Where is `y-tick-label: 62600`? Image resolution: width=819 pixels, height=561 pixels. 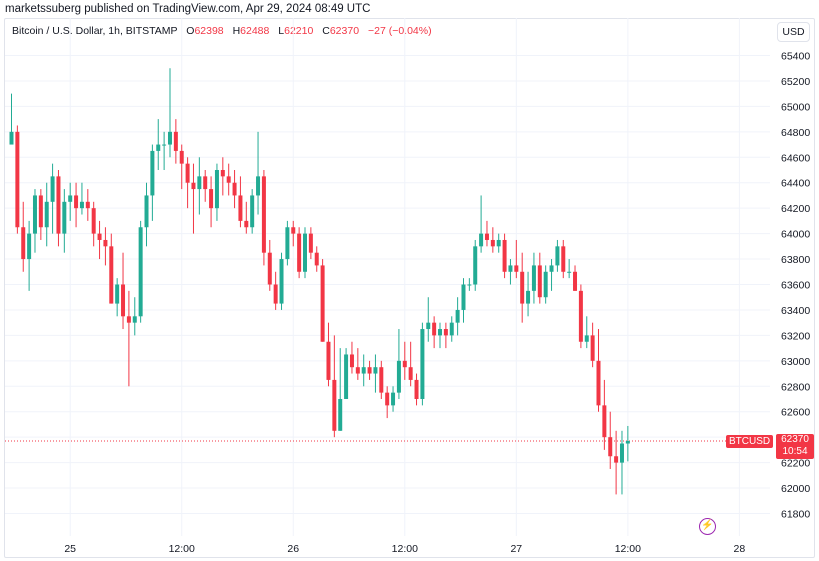 y-tick-label: 62600 is located at coordinates (795, 413).